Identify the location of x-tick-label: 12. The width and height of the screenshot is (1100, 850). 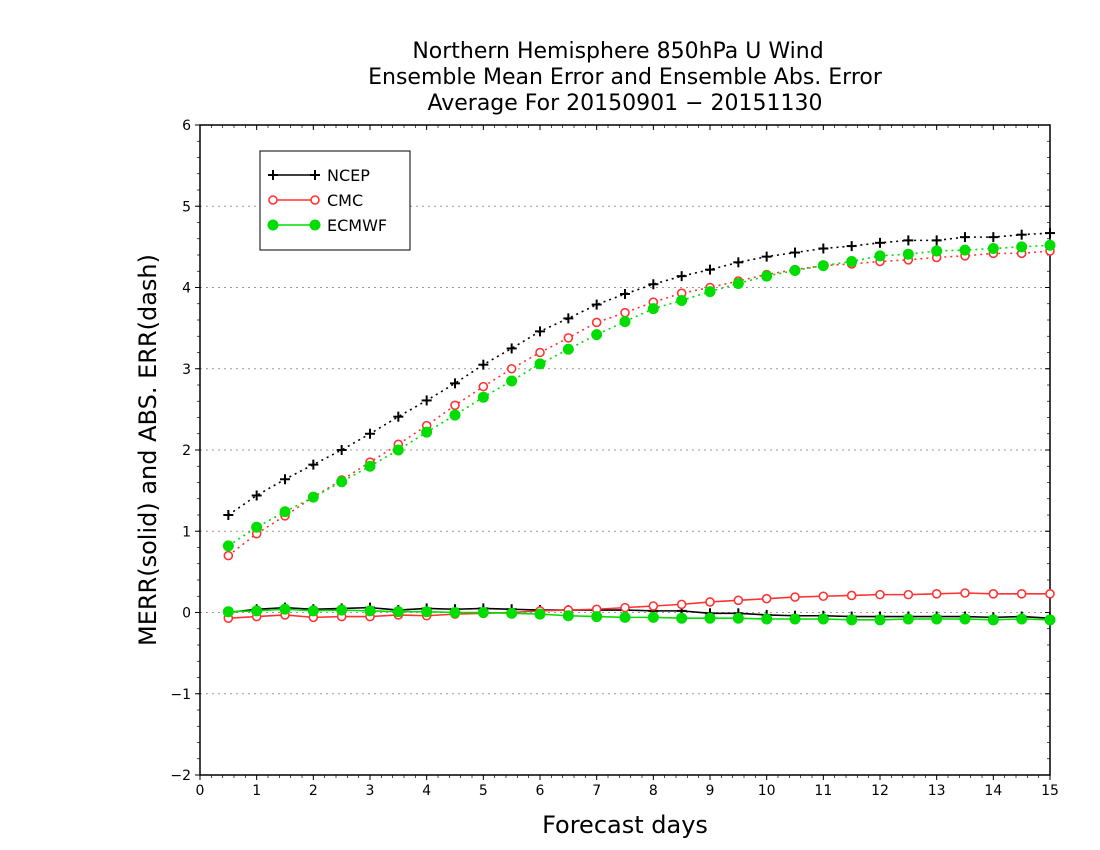
(880, 791).